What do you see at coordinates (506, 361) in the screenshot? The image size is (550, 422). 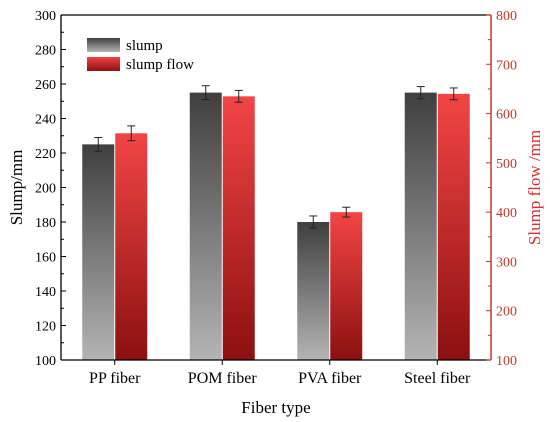 I see `right-tick-label-0: 100` at bounding box center [506, 361].